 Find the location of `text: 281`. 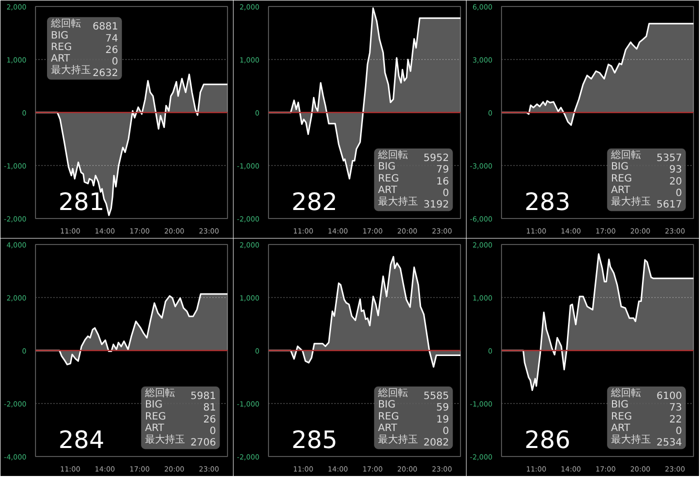

text: 281 is located at coordinates (81, 202).